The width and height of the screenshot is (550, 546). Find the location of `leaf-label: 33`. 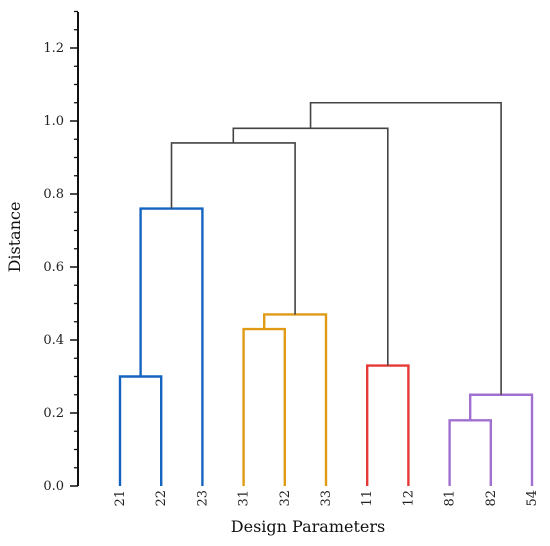

leaf-label: 33 is located at coordinates (326, 498).